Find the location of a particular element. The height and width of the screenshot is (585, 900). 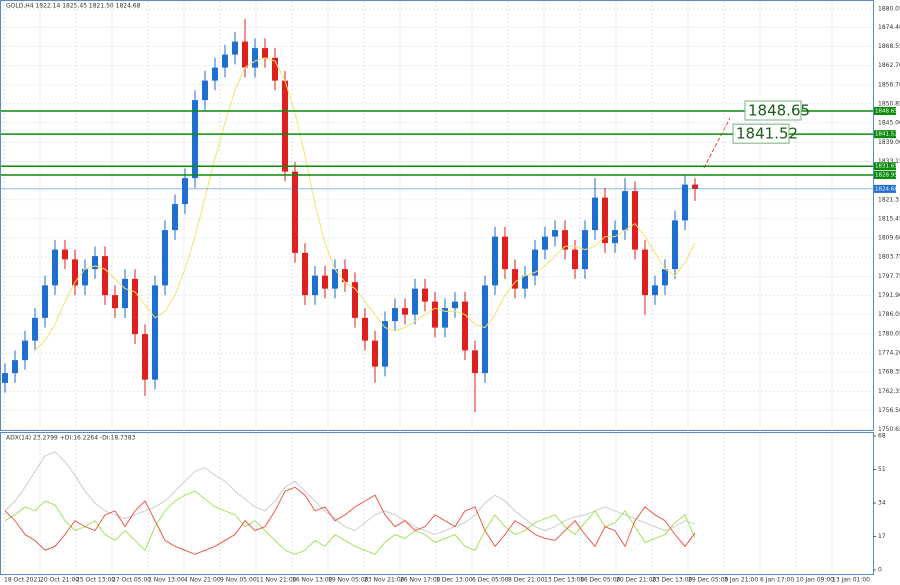

y-tick-label: 1809.60 is located at coordinates (889, 237).